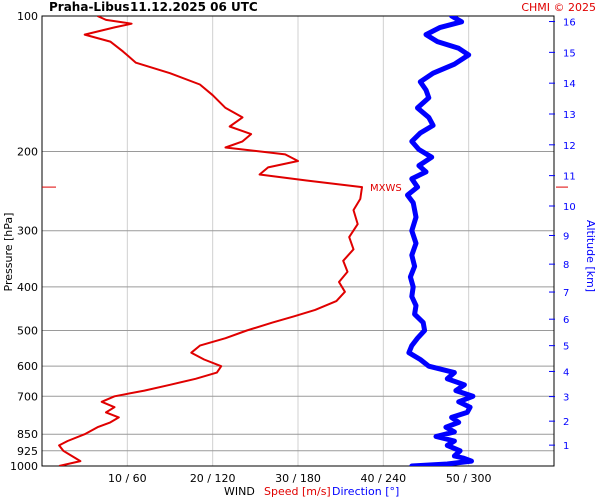 The height and width of the screenshot is (500, 600). What do you see at coordinates (566, 265) in the screenshot?
I see `altitude-tick-label: 8` at bounding box center [566, 265].